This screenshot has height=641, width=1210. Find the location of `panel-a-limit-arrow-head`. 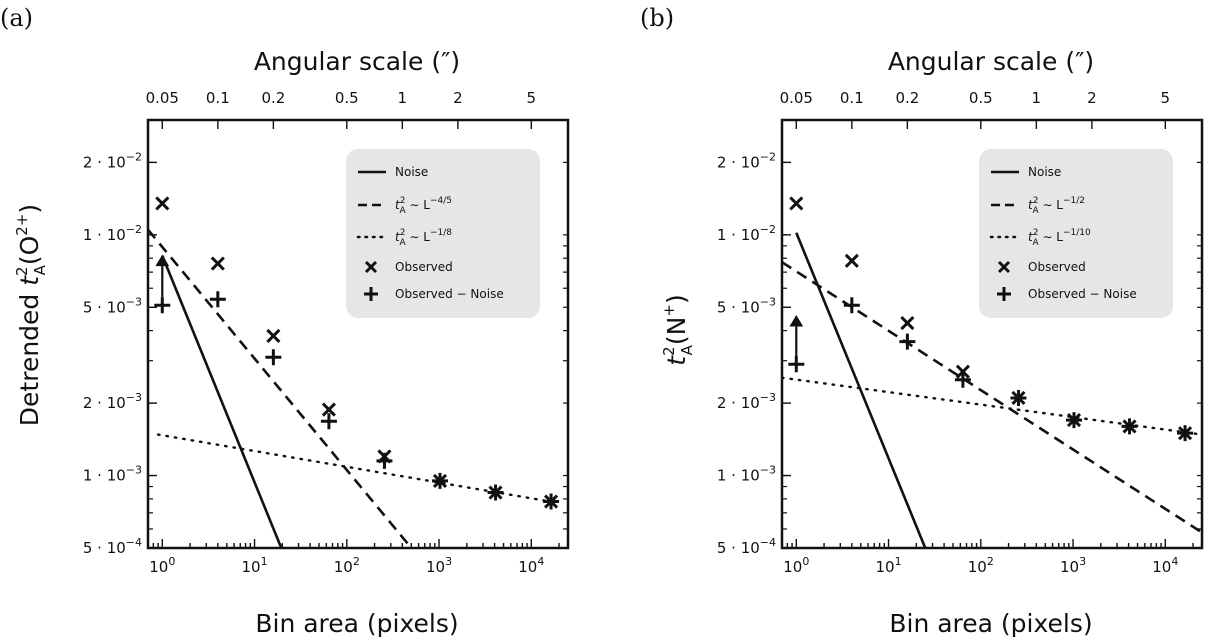

panel-a-limit-arrow-head is located at coordinates (162, 260).